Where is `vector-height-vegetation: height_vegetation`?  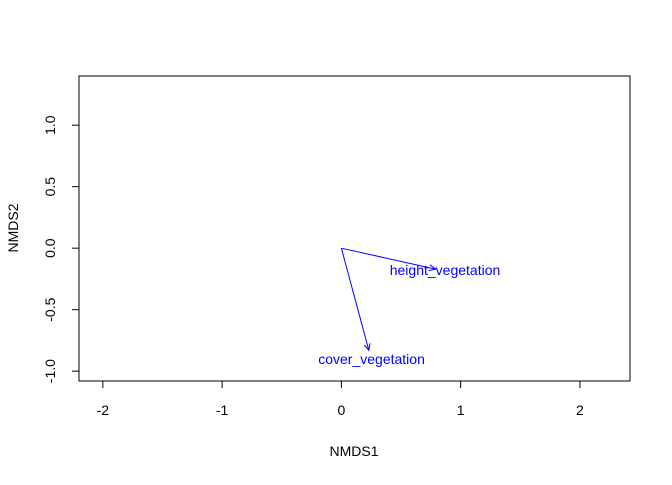 vector-height-vegetation: height_vegetation is located at coordinates (421, 262).